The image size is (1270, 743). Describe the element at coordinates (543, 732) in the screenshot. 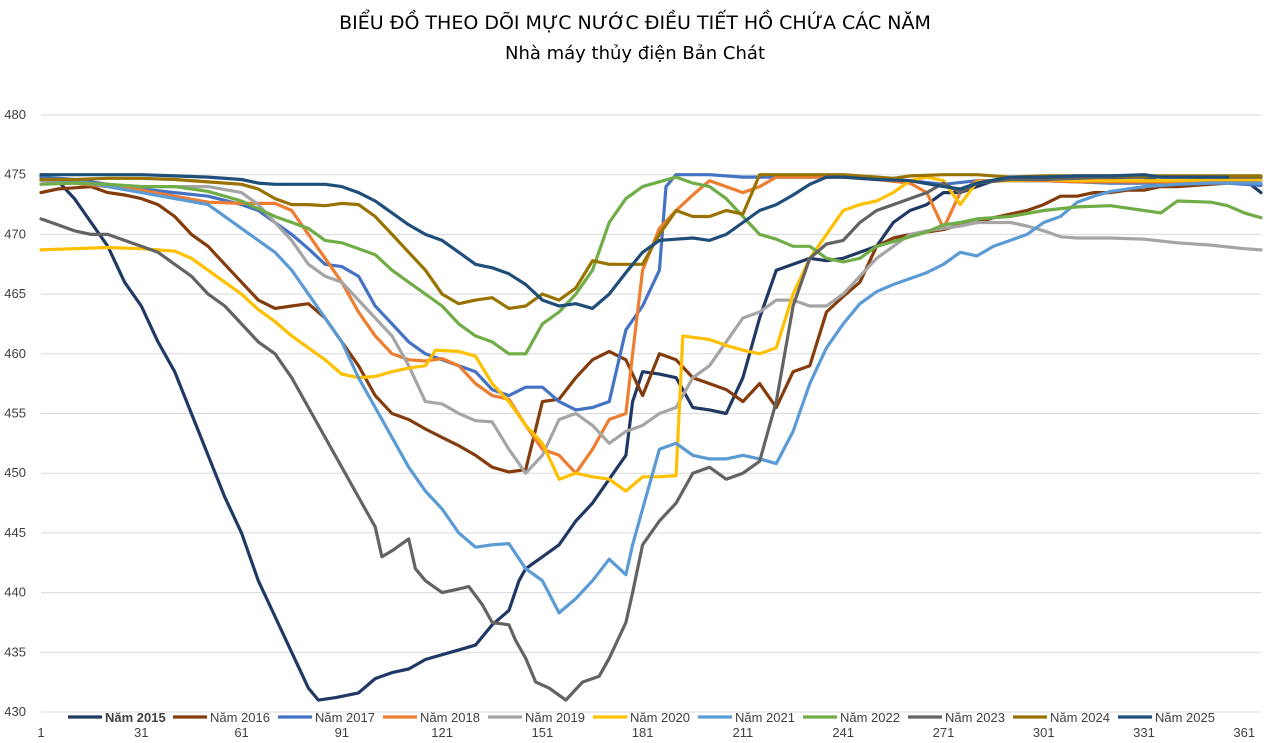

I see `x-tick-label: 151` at that location.